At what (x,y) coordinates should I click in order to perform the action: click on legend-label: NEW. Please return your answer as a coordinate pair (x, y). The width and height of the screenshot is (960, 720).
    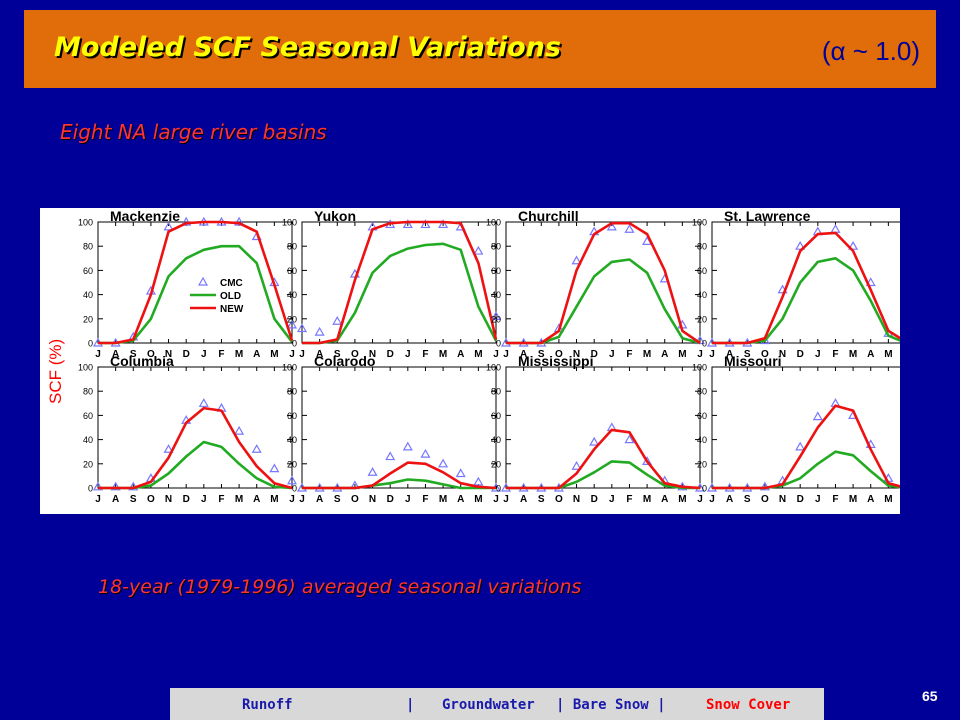
    Looking at the image, I should click on (232, 309).